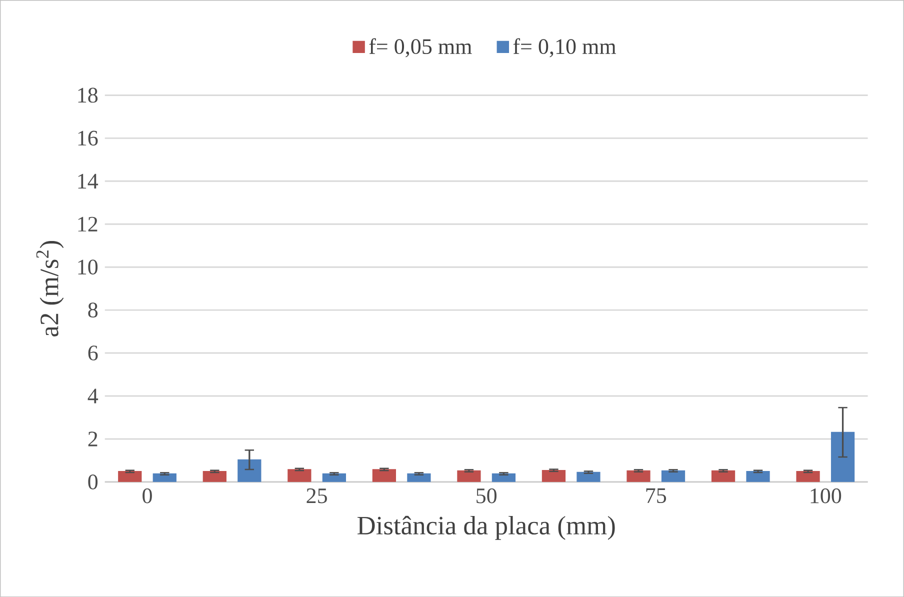 This screenshot has height=597, width=904. What do you see at coordinates (93, 352) in the screenshot?
I see `y-tick-label: 6` at bounding box center [93, 352].